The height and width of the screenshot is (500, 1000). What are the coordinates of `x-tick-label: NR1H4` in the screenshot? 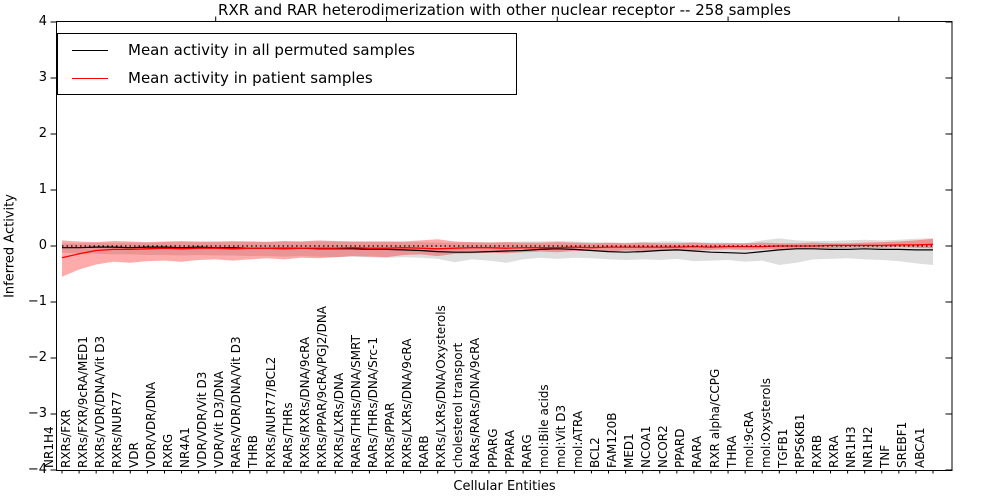 It's located at (48, 447).